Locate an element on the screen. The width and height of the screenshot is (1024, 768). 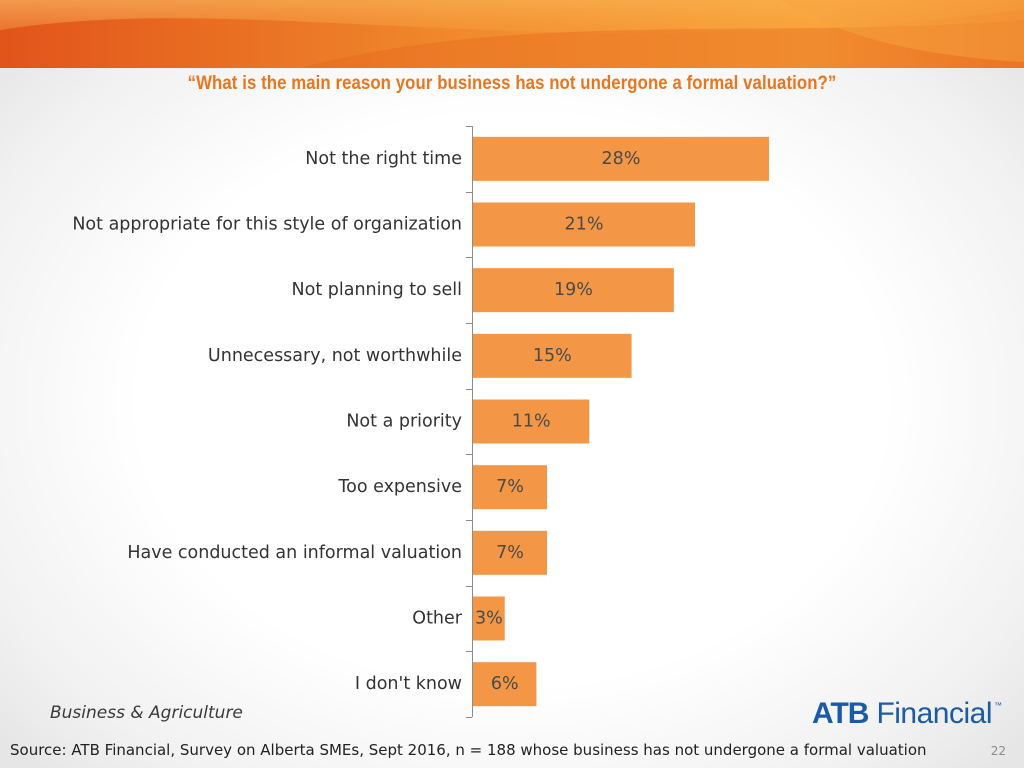
header-banner is located at coordinates (512, 34).